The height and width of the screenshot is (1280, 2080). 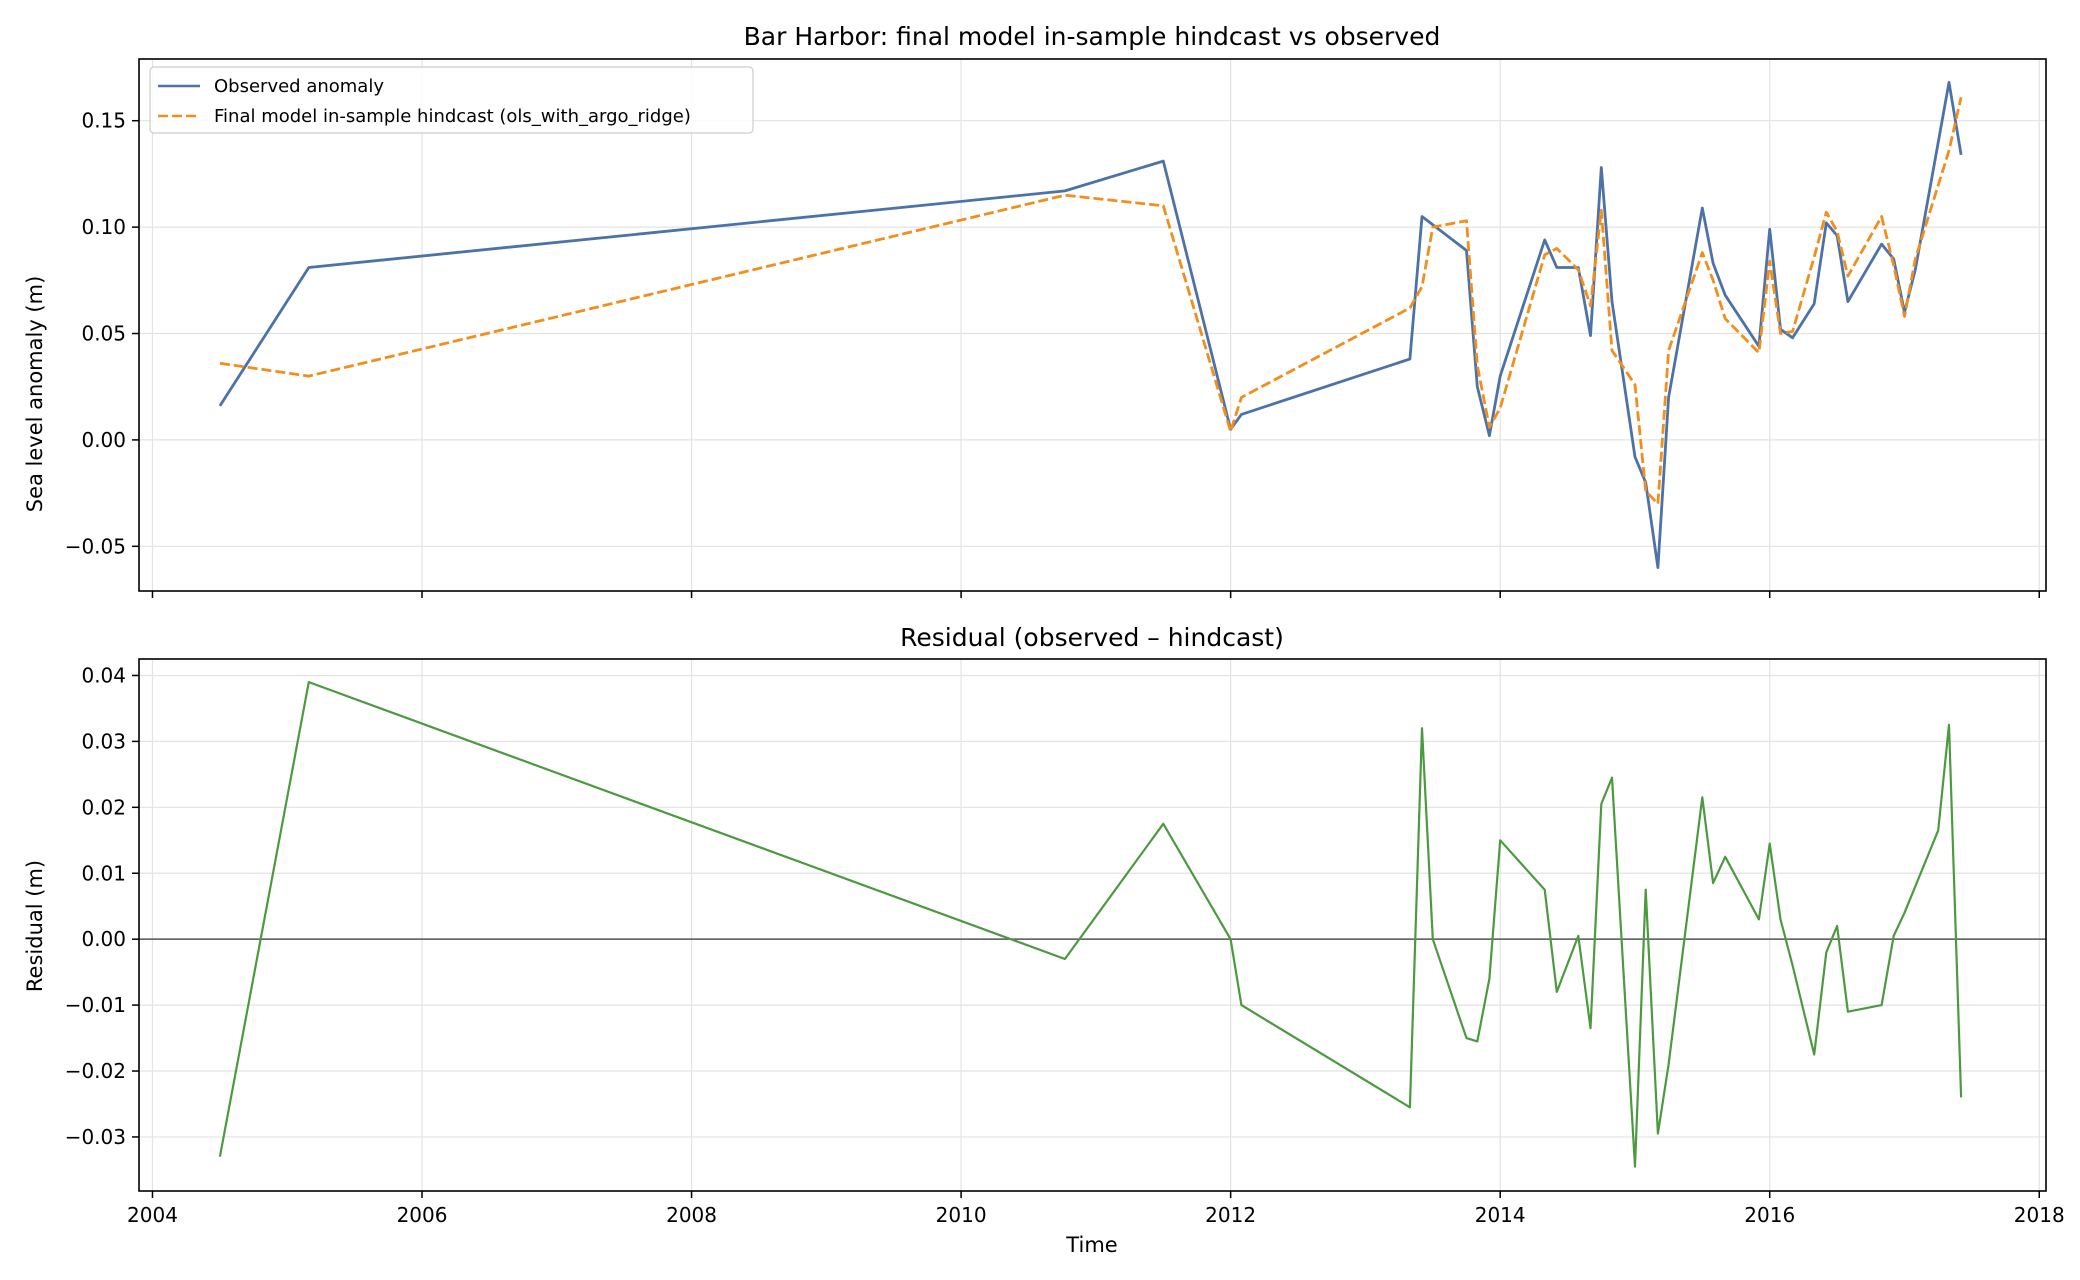 What do you see at coordinates (2039, 1215) in the screenshot?
I see `x-tick-label: 2018` at bounding box center [2039, 1215].